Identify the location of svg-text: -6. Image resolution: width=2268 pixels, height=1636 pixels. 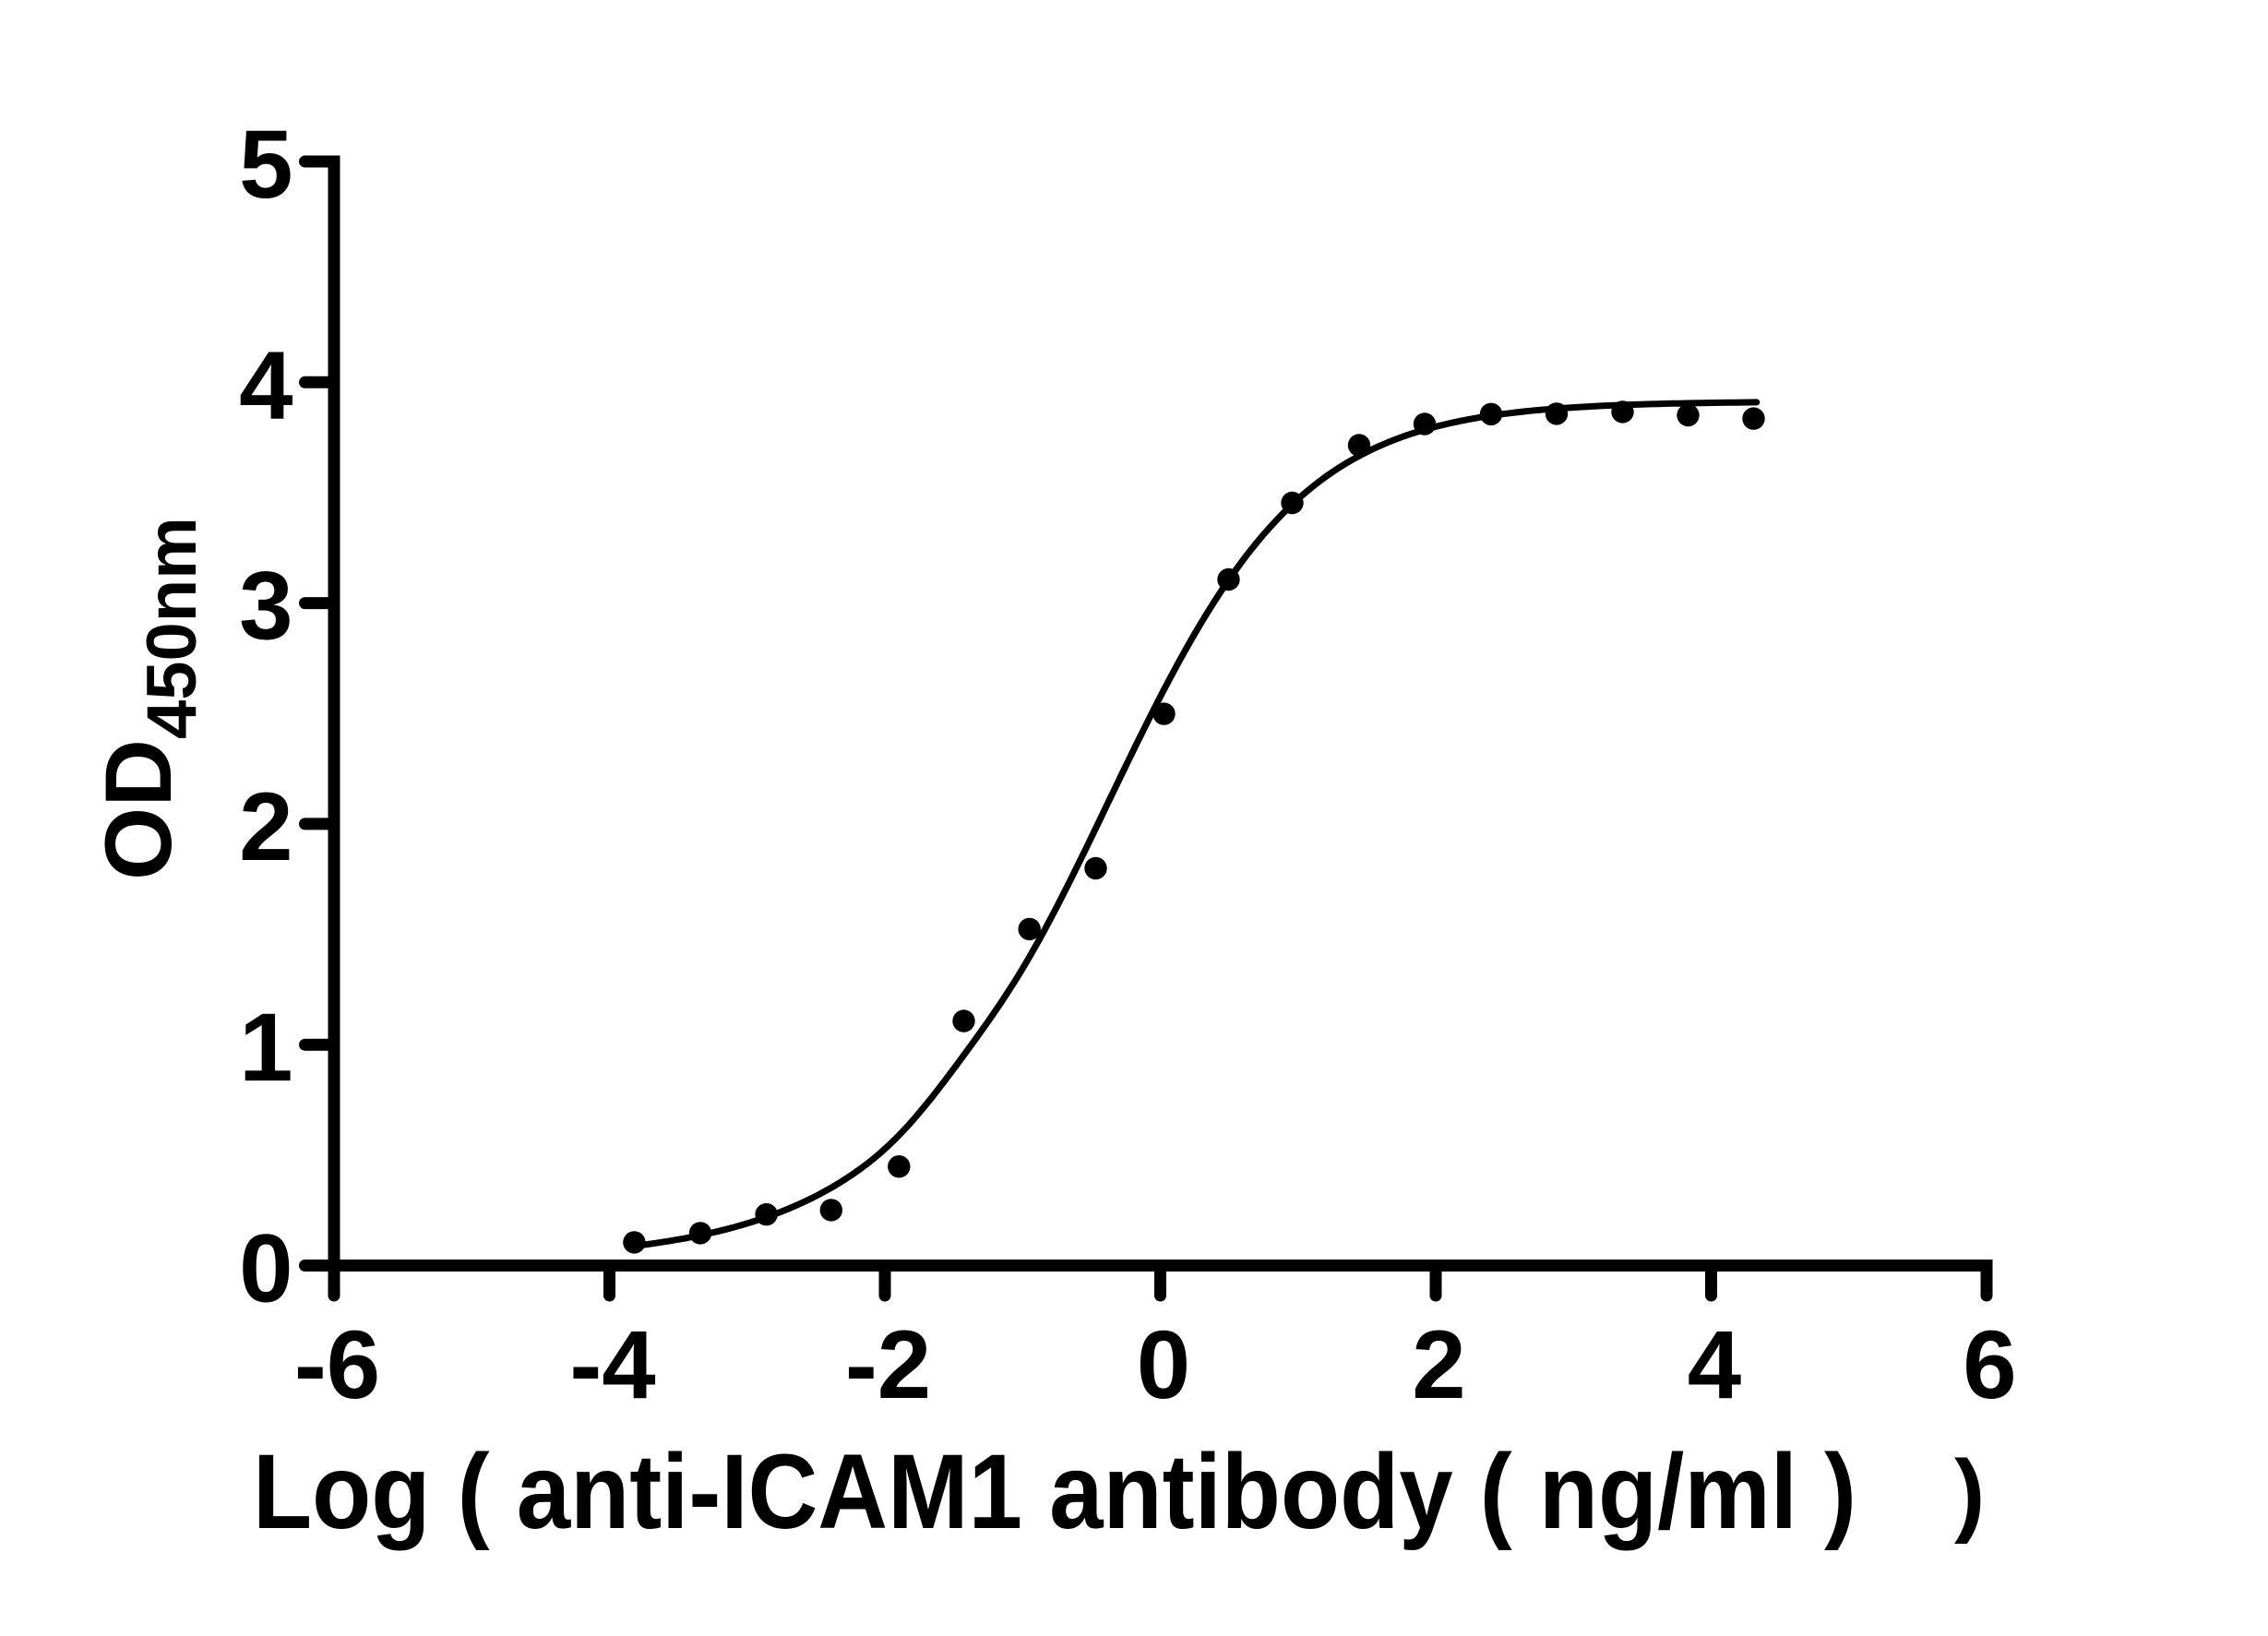
(337, 1365).